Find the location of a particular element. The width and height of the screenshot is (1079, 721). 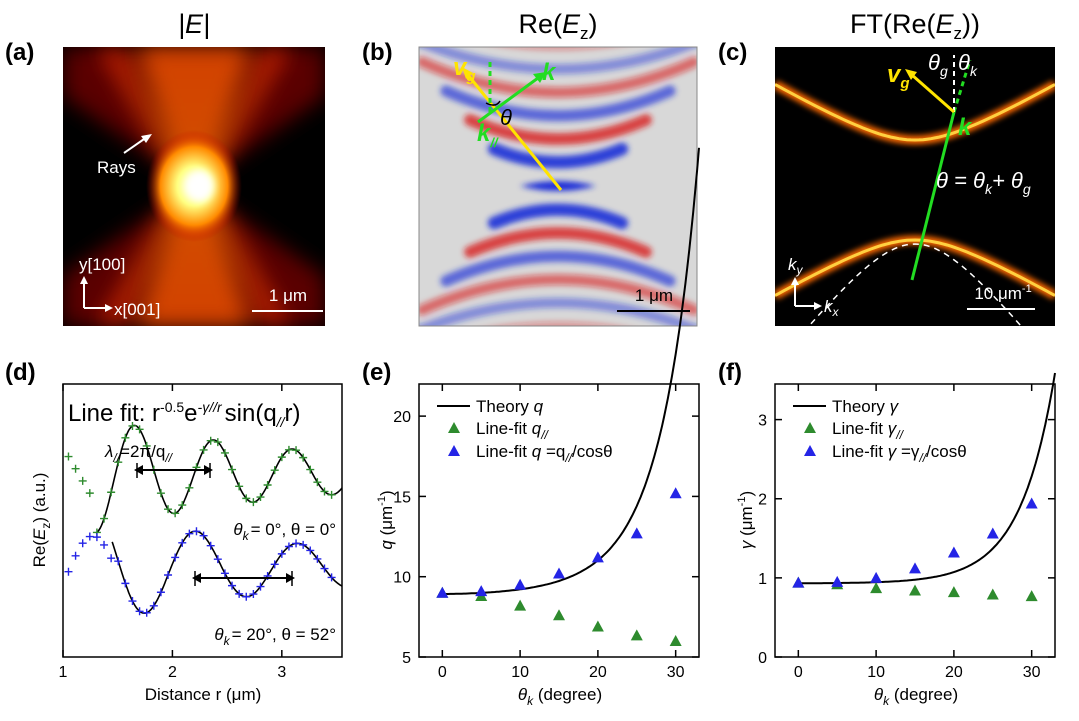

y-tick-label: 2 is located at coordinates (762, 500).